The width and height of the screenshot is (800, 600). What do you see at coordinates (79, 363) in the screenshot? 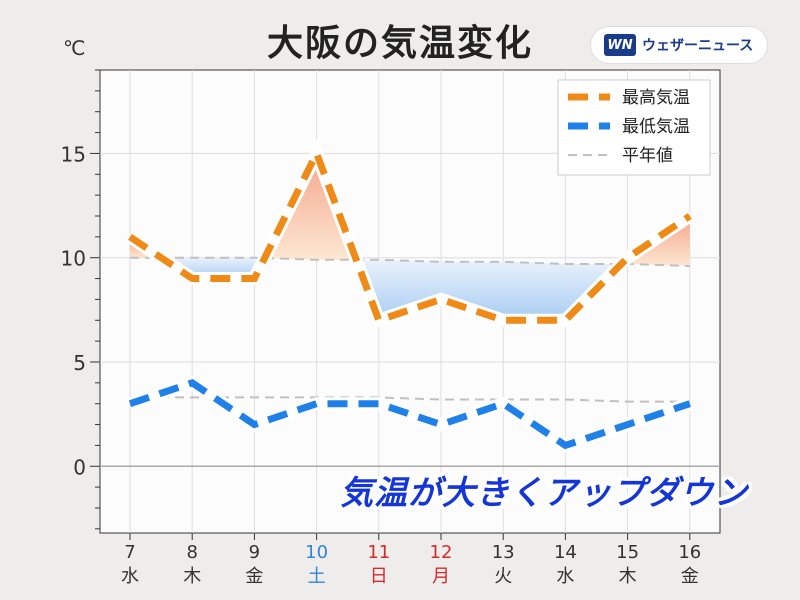
I see `y-tick-label: 5` at bounding box center [79, 363].